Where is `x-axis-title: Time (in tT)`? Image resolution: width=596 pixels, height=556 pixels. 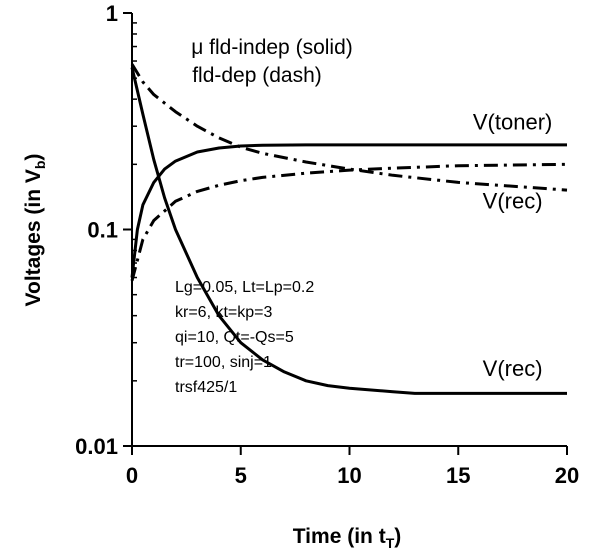
x-axis-title: Time (in tT) is located at coordinates (347, 538).